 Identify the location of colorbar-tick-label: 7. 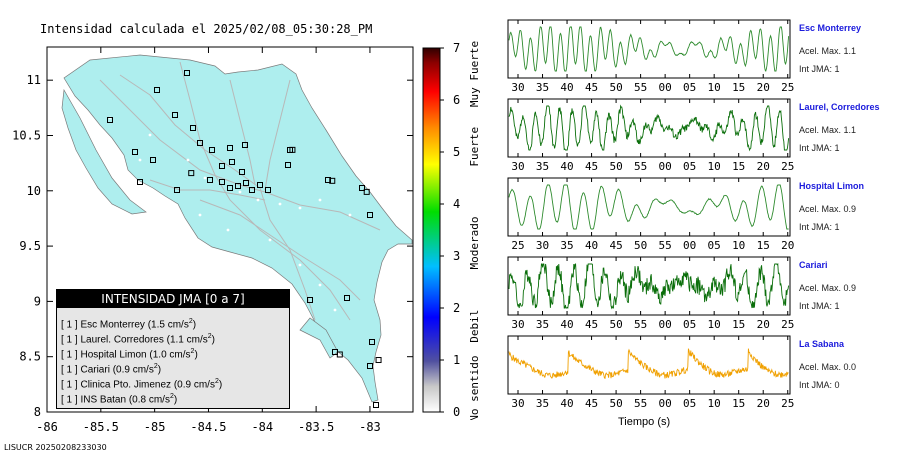
(456, 48).